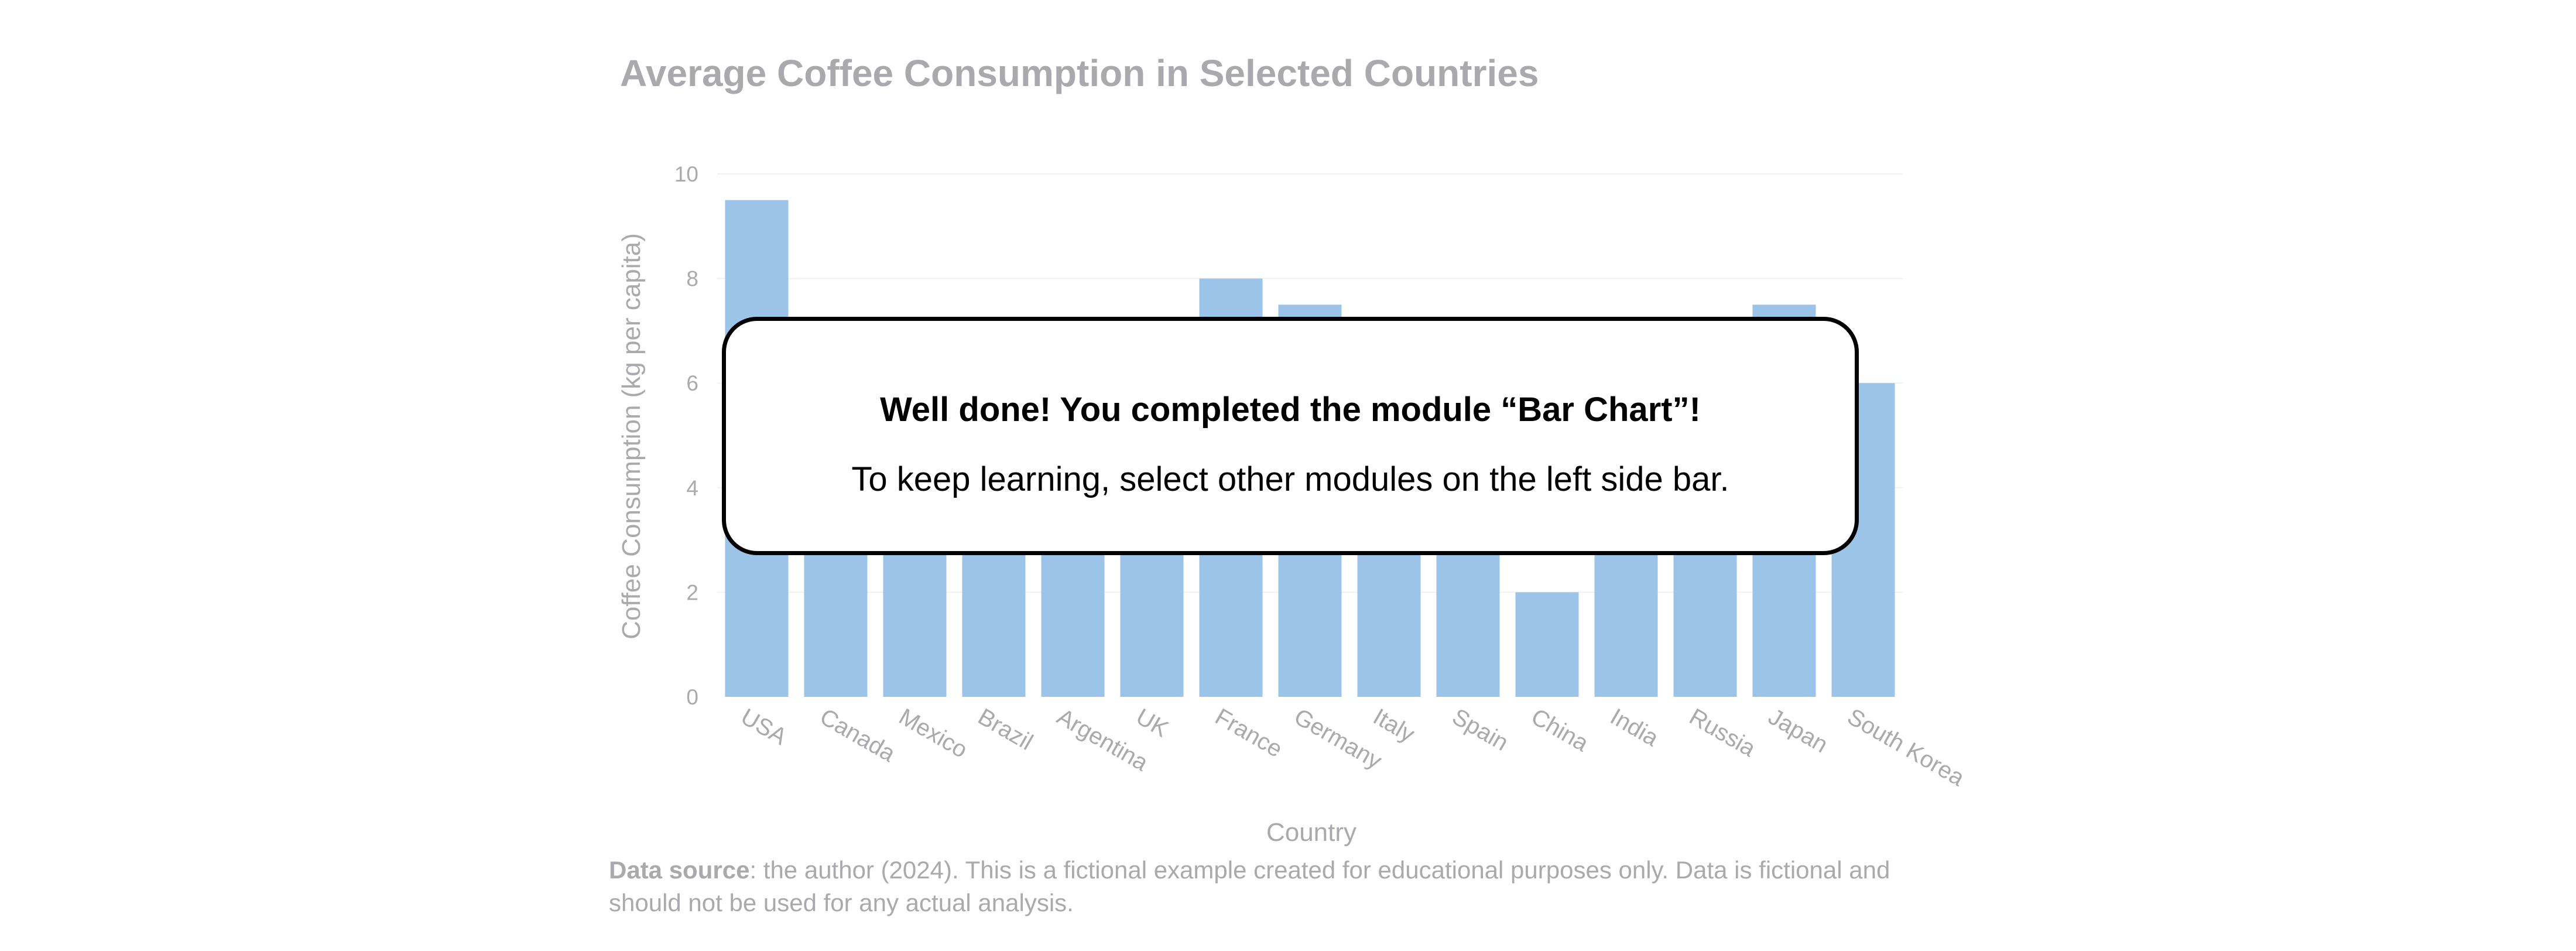 This screenshot has height=951, width=2576. Describe the element at coordinates (1547, 644) in the screenshot. I see `bar-china` at that location.